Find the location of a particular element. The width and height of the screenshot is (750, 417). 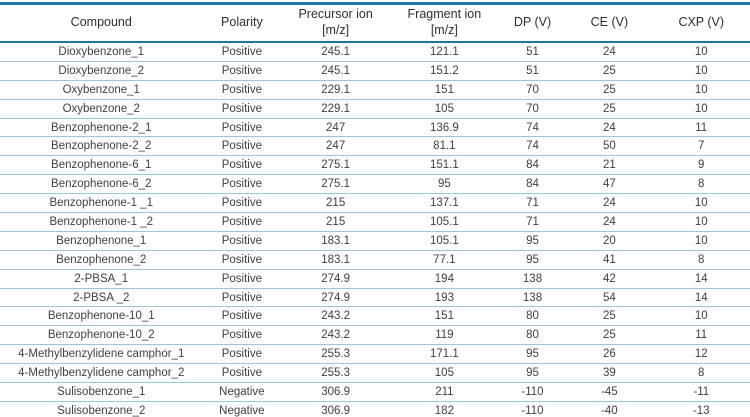

table-row: Dioxybenzone_2 Positive 245.1 151.2 51 25 10 is located at coordinates (375, 71).